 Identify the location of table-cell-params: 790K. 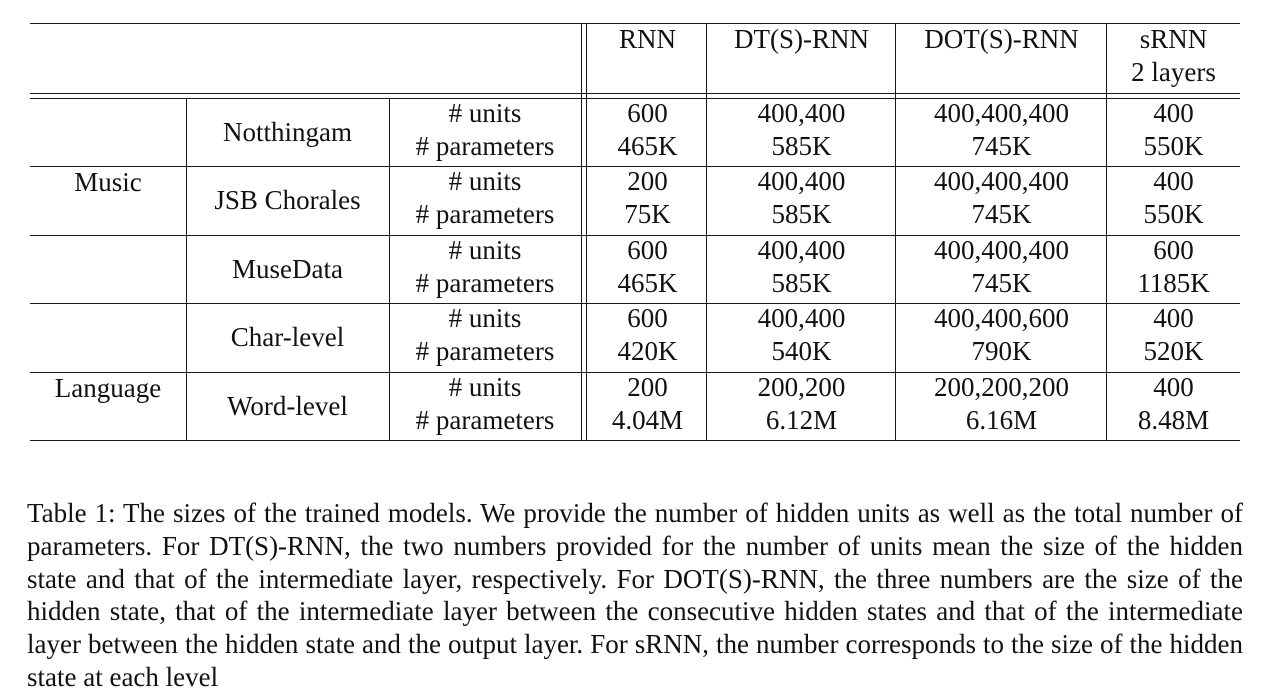
(1001, 351).